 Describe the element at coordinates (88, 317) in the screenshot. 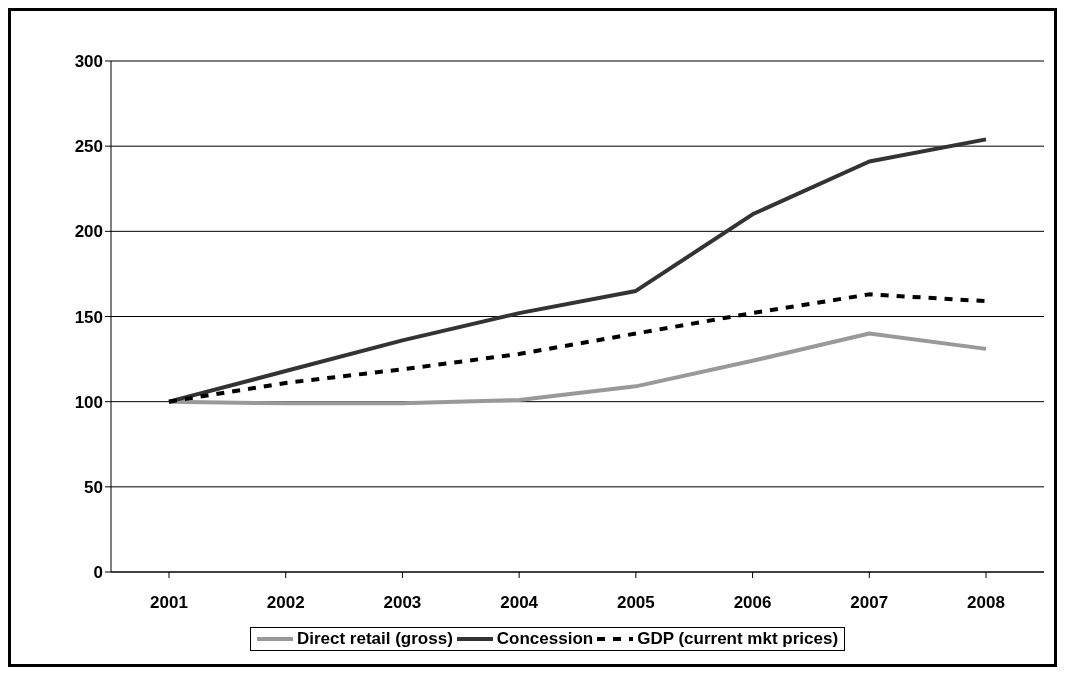

I see `y-tick-label: 150` at that location.